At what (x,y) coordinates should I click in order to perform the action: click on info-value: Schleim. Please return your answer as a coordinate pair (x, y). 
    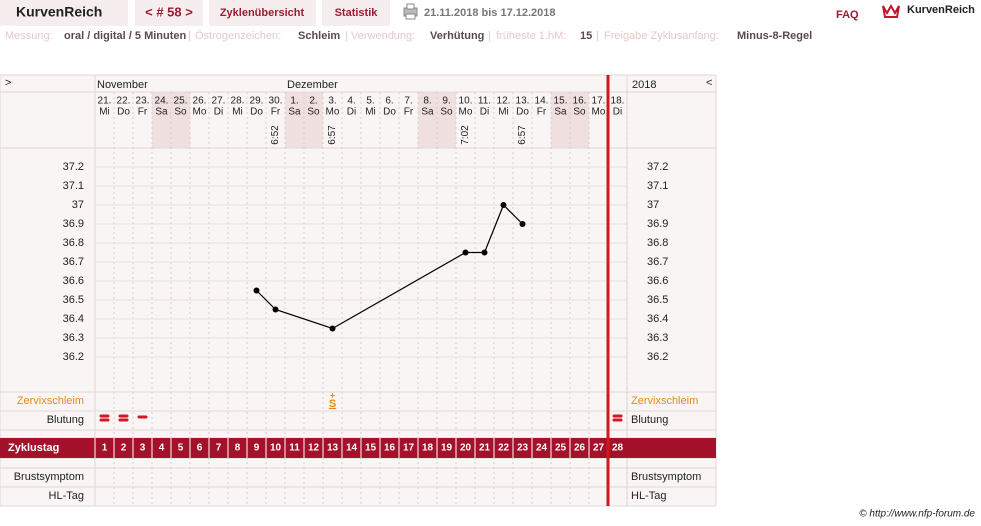
    Looking at the image, I should click on (319, 36).